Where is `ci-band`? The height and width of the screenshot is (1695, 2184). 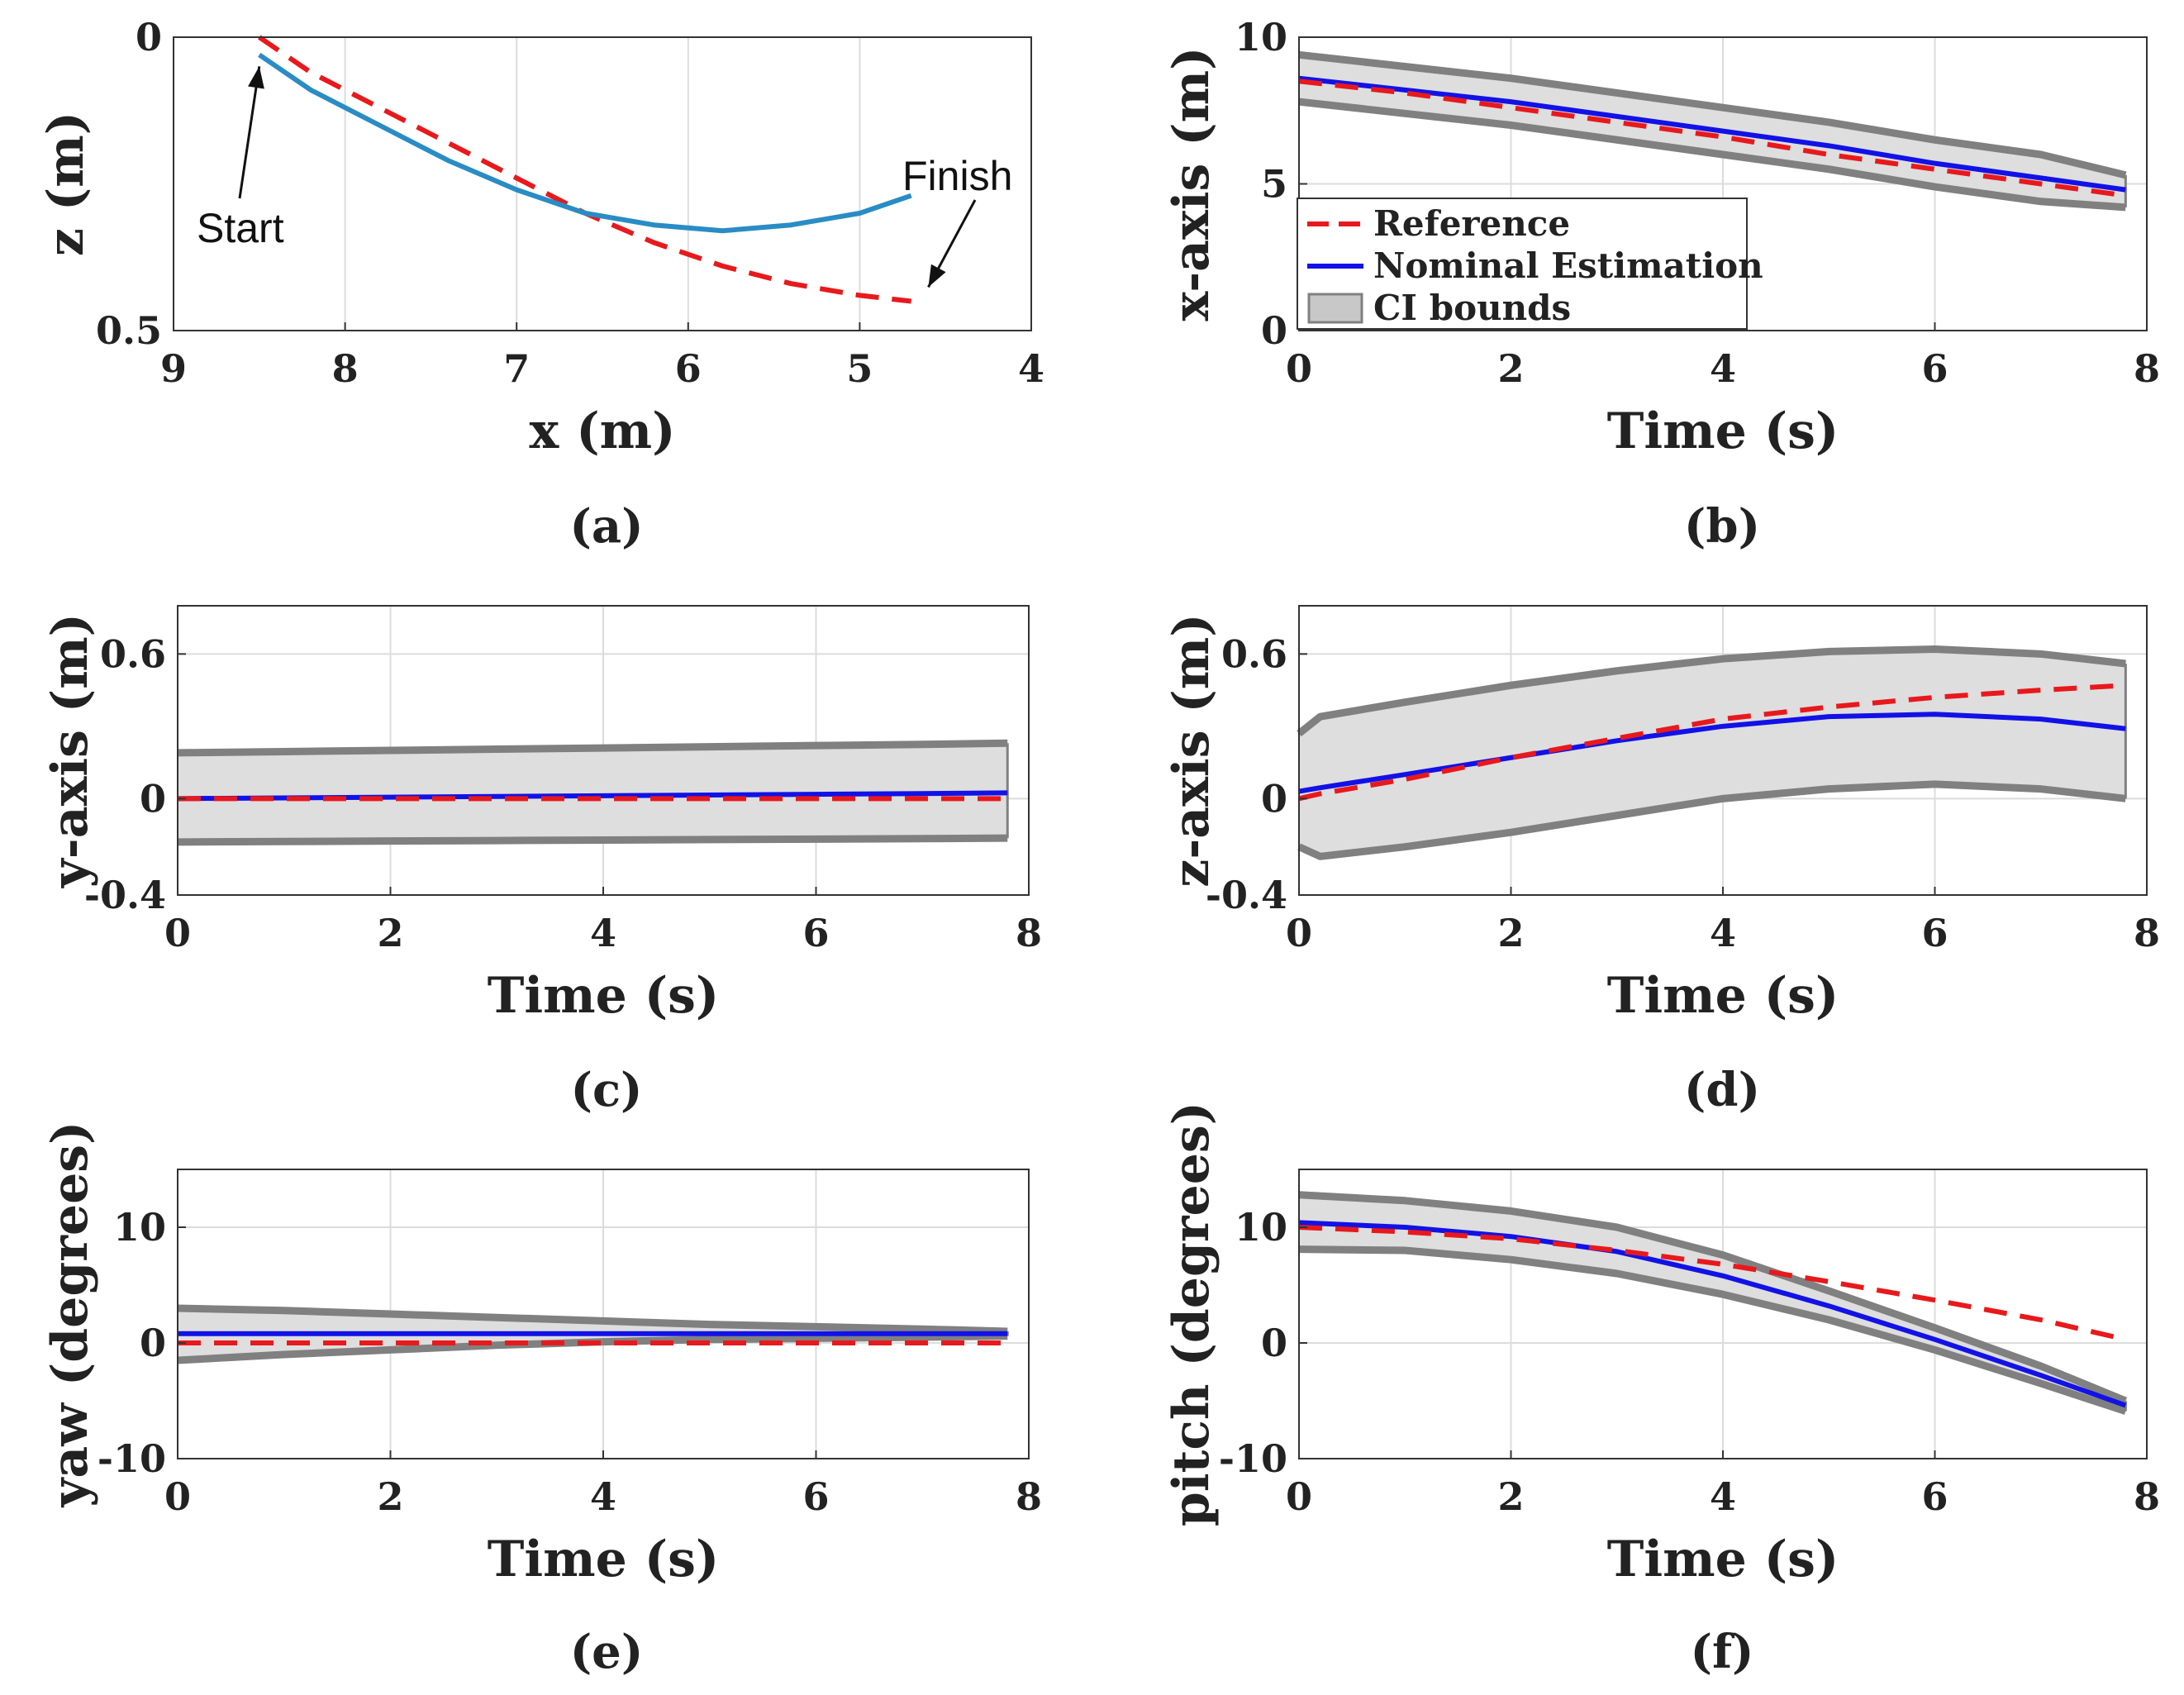
ci-band is located at coordinates (1712, 1303).